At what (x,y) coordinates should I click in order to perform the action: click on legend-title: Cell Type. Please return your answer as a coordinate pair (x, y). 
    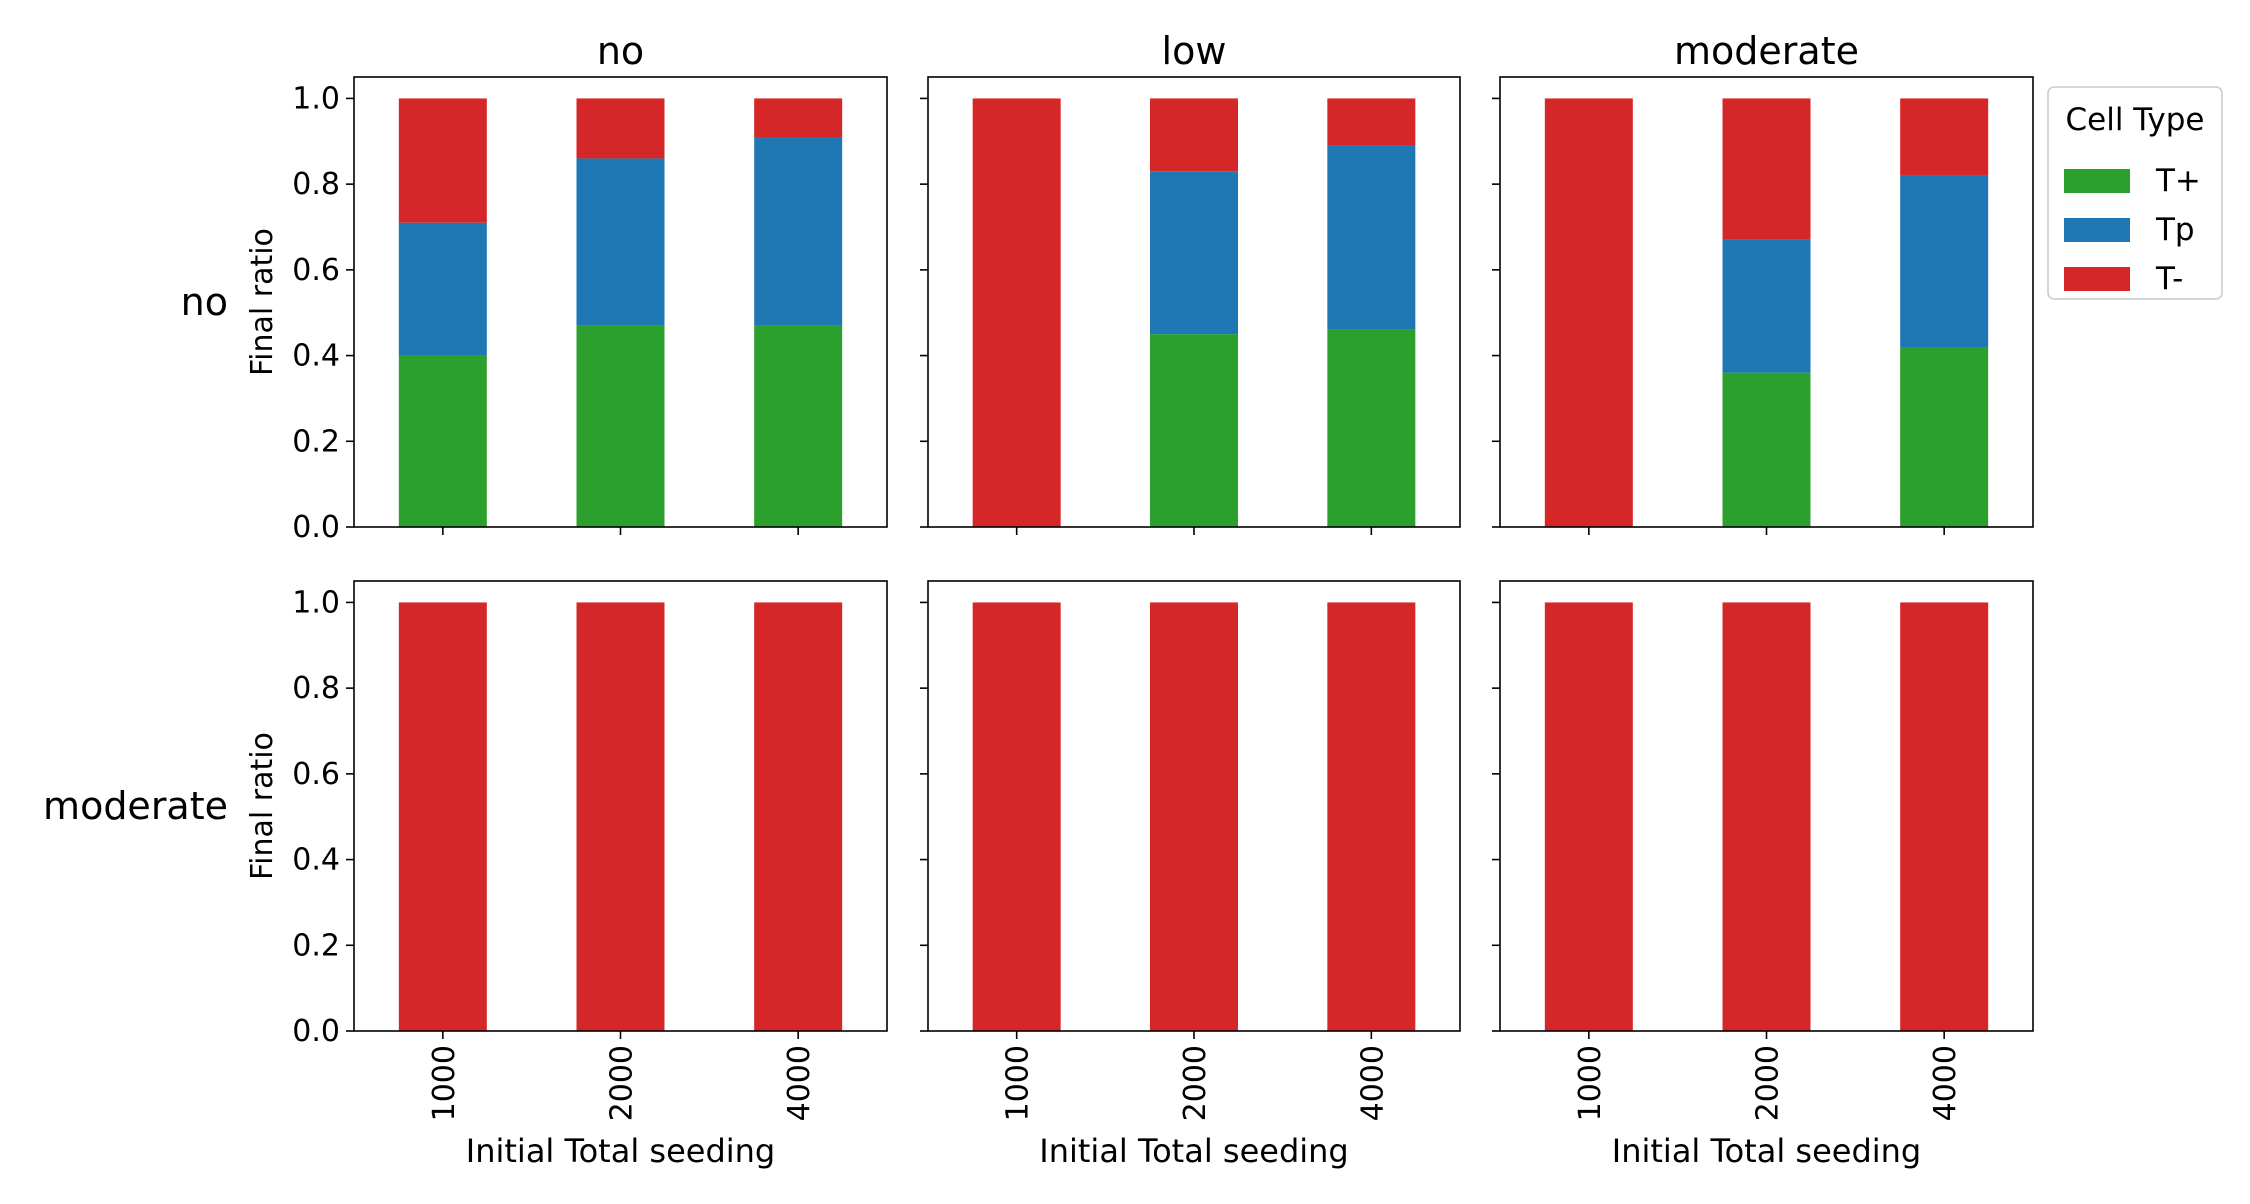
    Looking at the image, I should click on (2134, 120).